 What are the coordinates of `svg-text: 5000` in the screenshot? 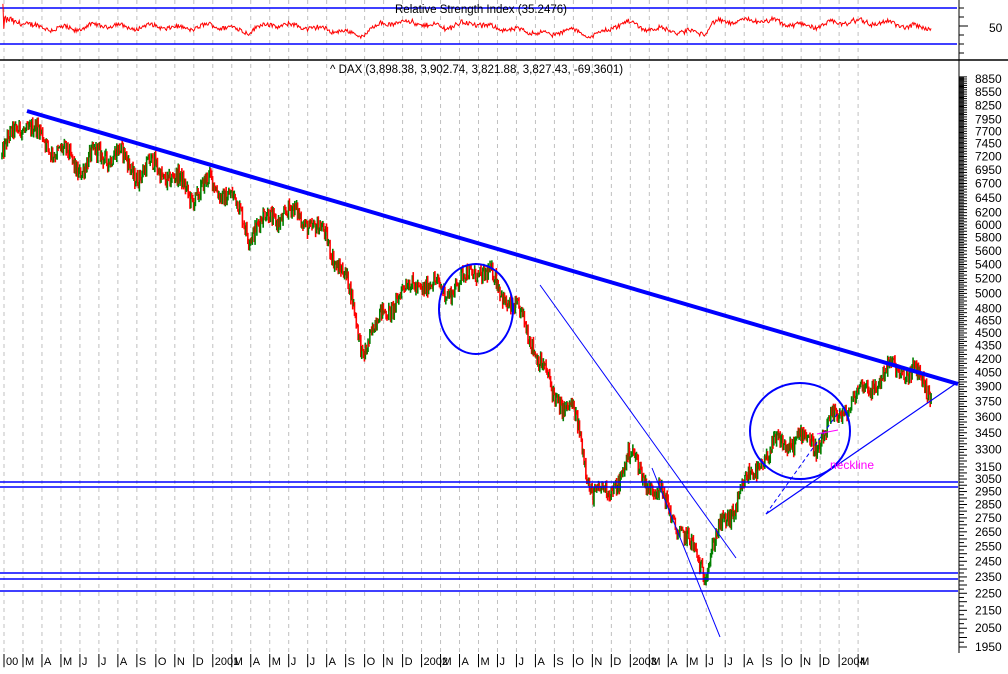 It's located at (988, 293).